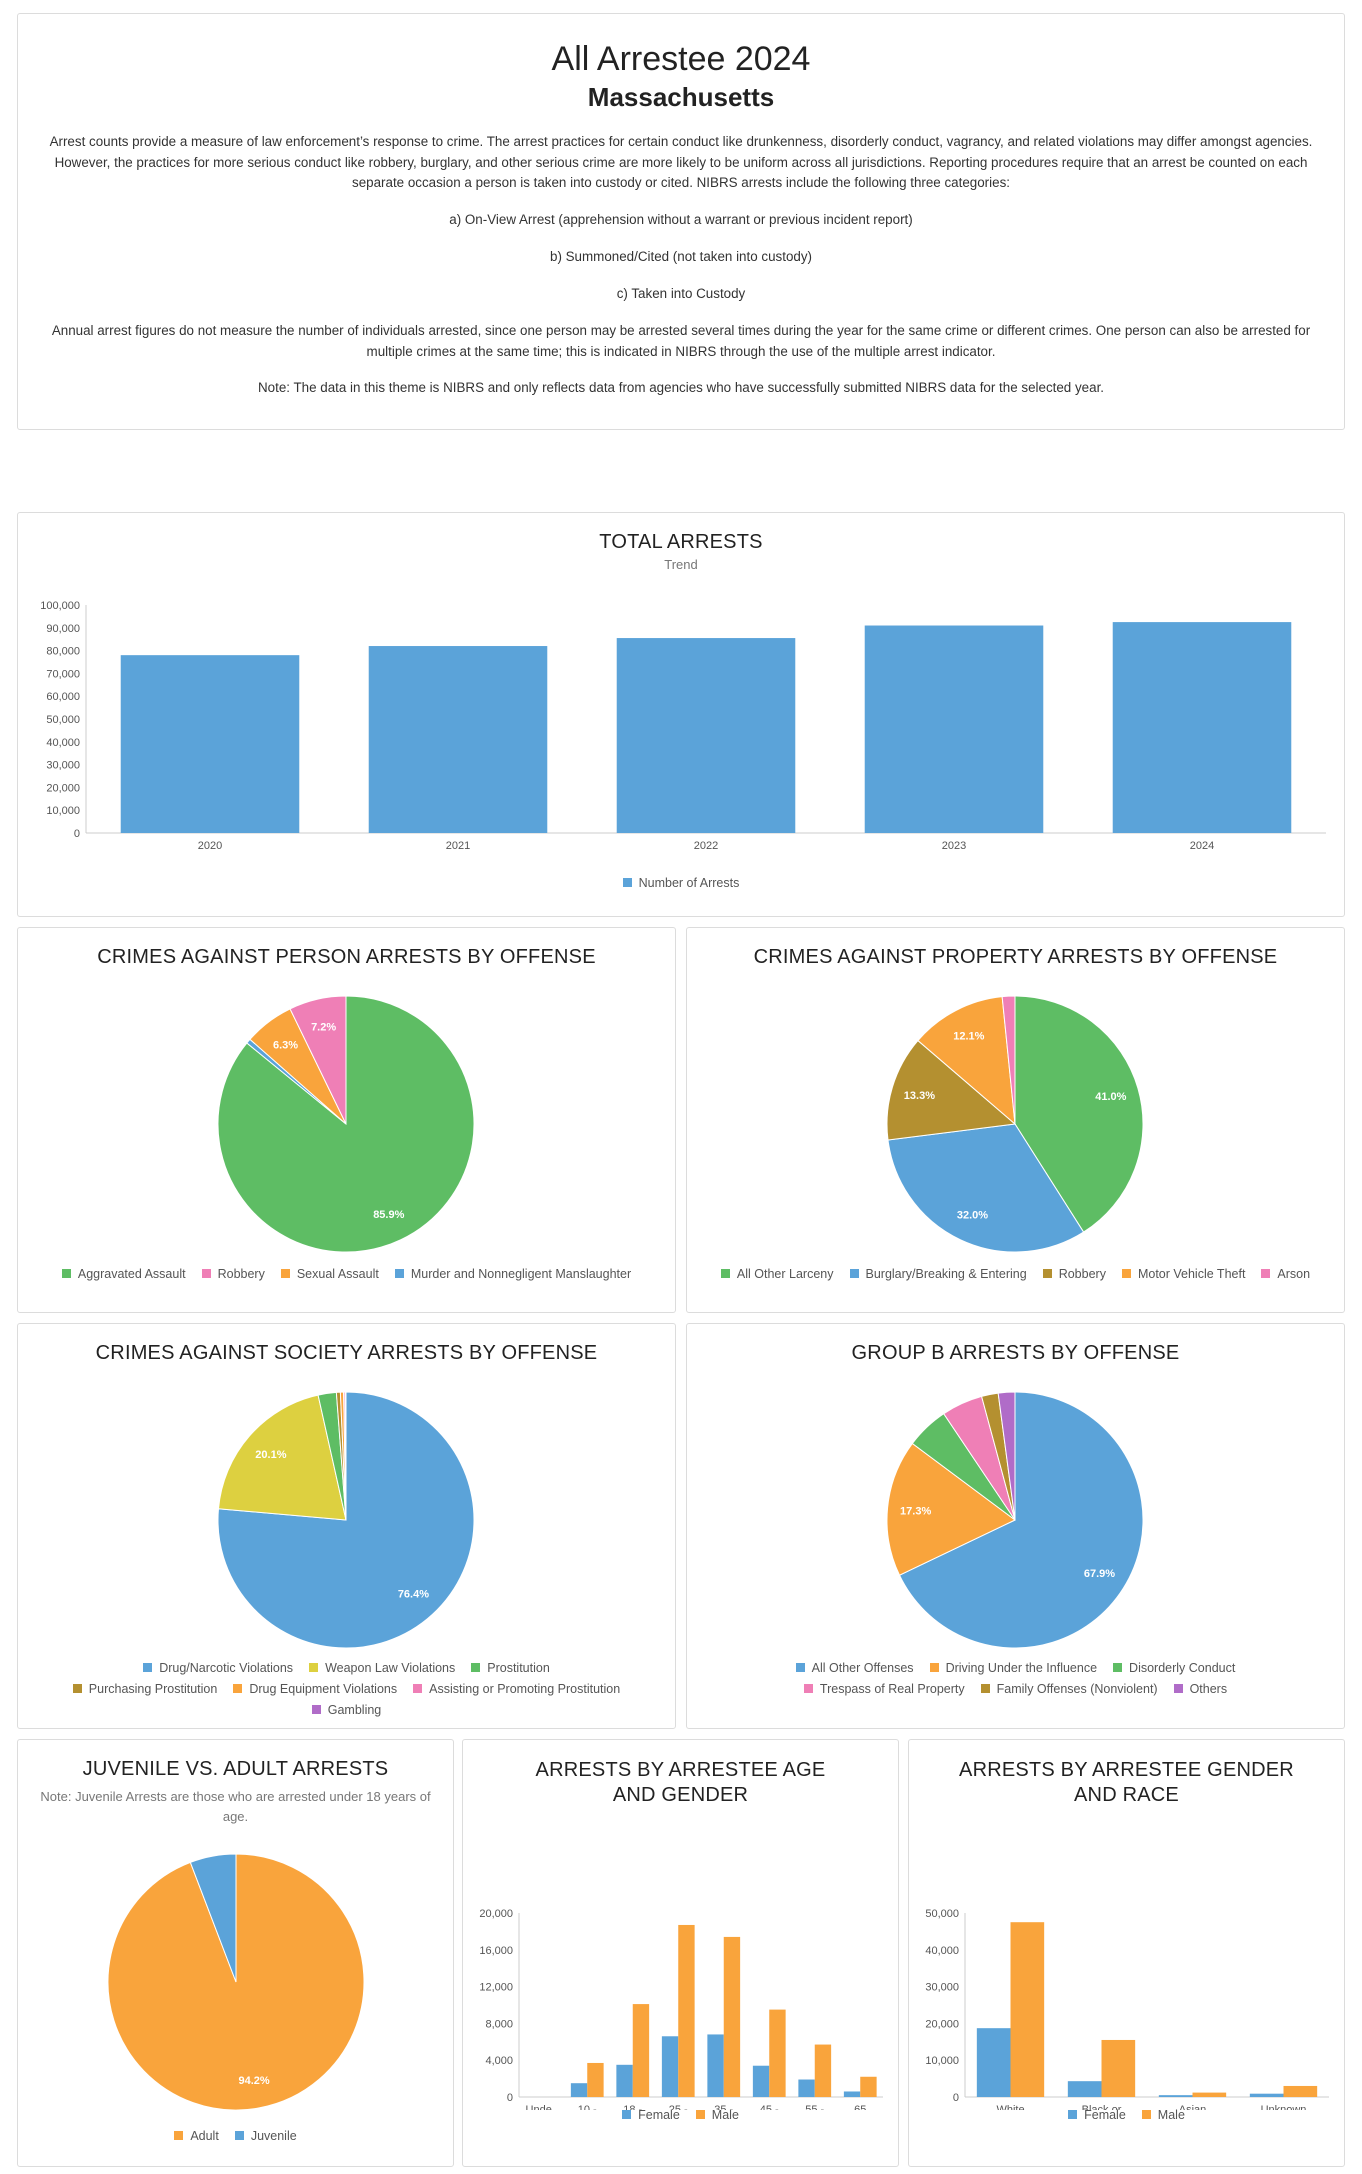 Image resolution: width=1362 pixels, height=2174 pixels. What do you see at coordinates (1200, 1689) in the screenshot?
I see `legend-item: Others` at bounding box center [1200, 1689].